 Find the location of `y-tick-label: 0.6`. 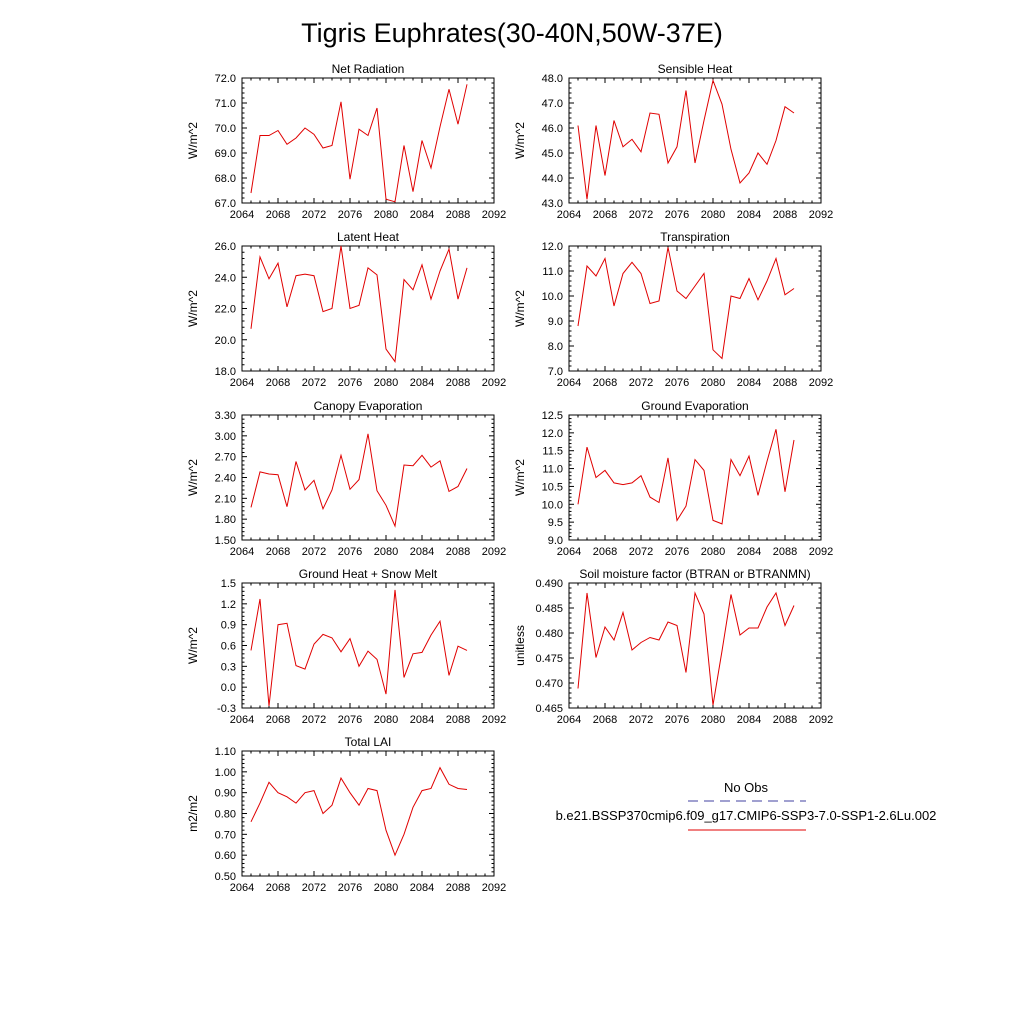

y-tick-label: 0.6 is located at coordinates (228, 647).